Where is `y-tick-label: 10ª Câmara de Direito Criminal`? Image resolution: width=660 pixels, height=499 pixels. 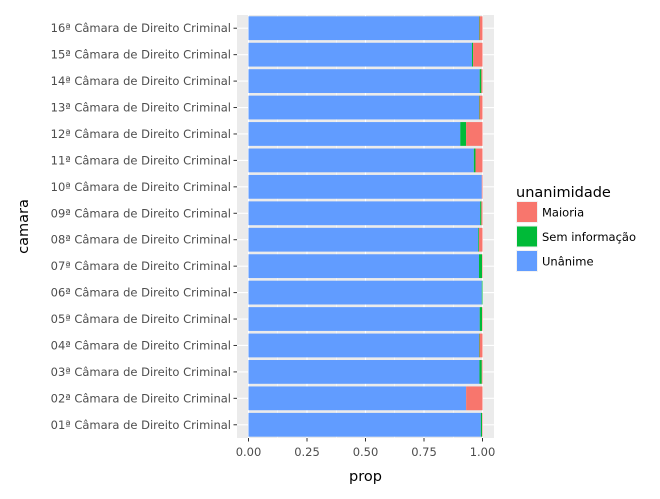 y-tick-label: 10ª Câmara de Direito Criminal is located at coordinates (141, 187).